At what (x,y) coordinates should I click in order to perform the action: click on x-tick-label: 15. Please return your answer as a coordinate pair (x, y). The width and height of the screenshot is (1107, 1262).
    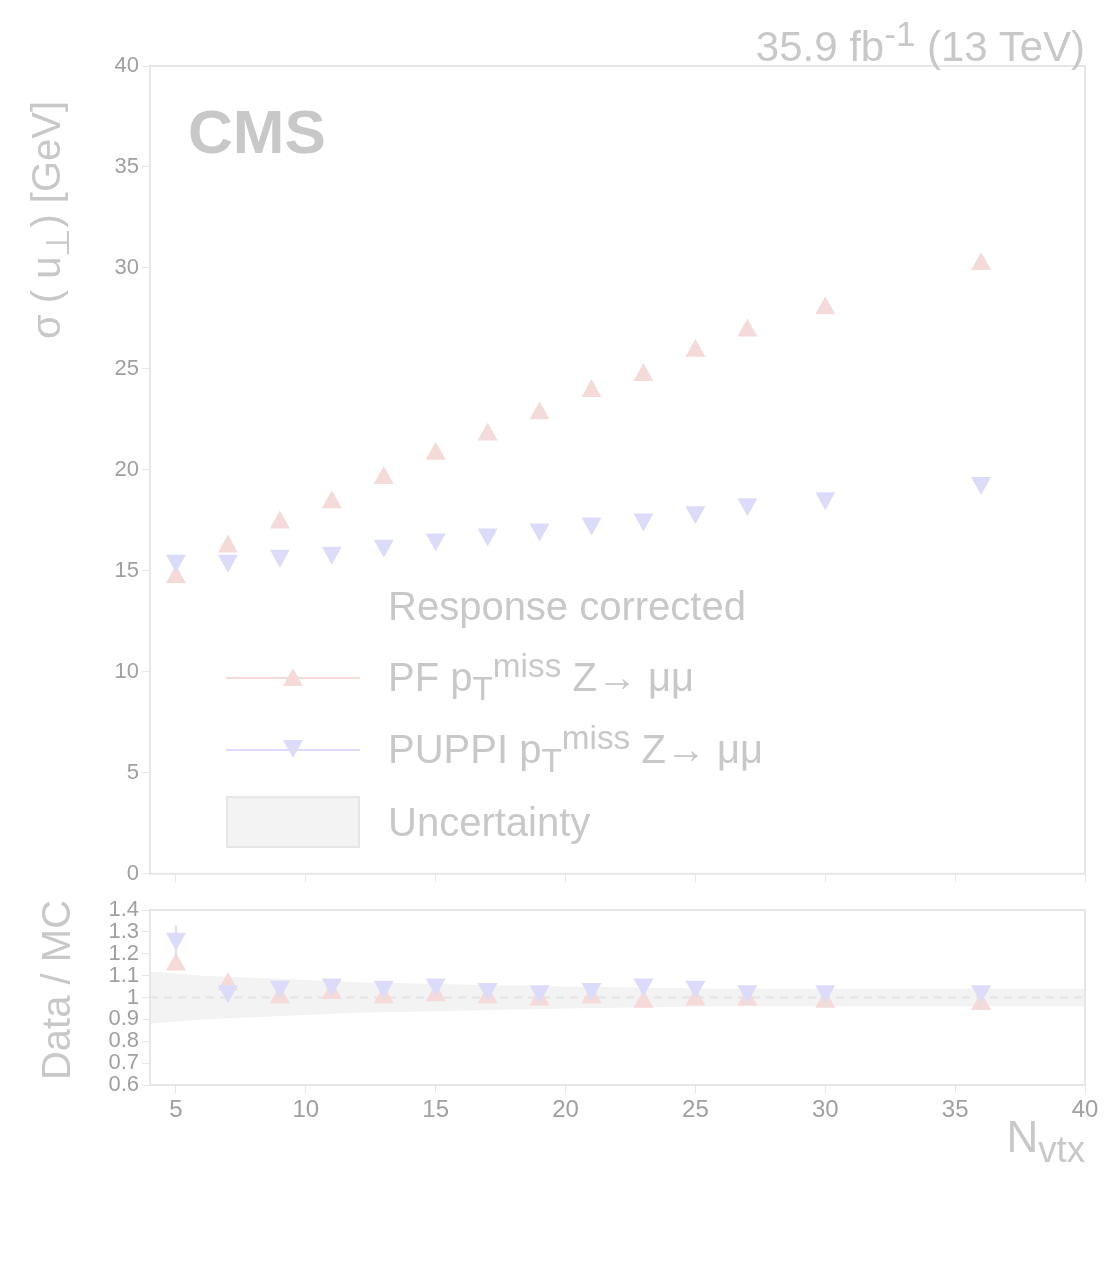
    Looking at the image, I should click on (436, 1109).